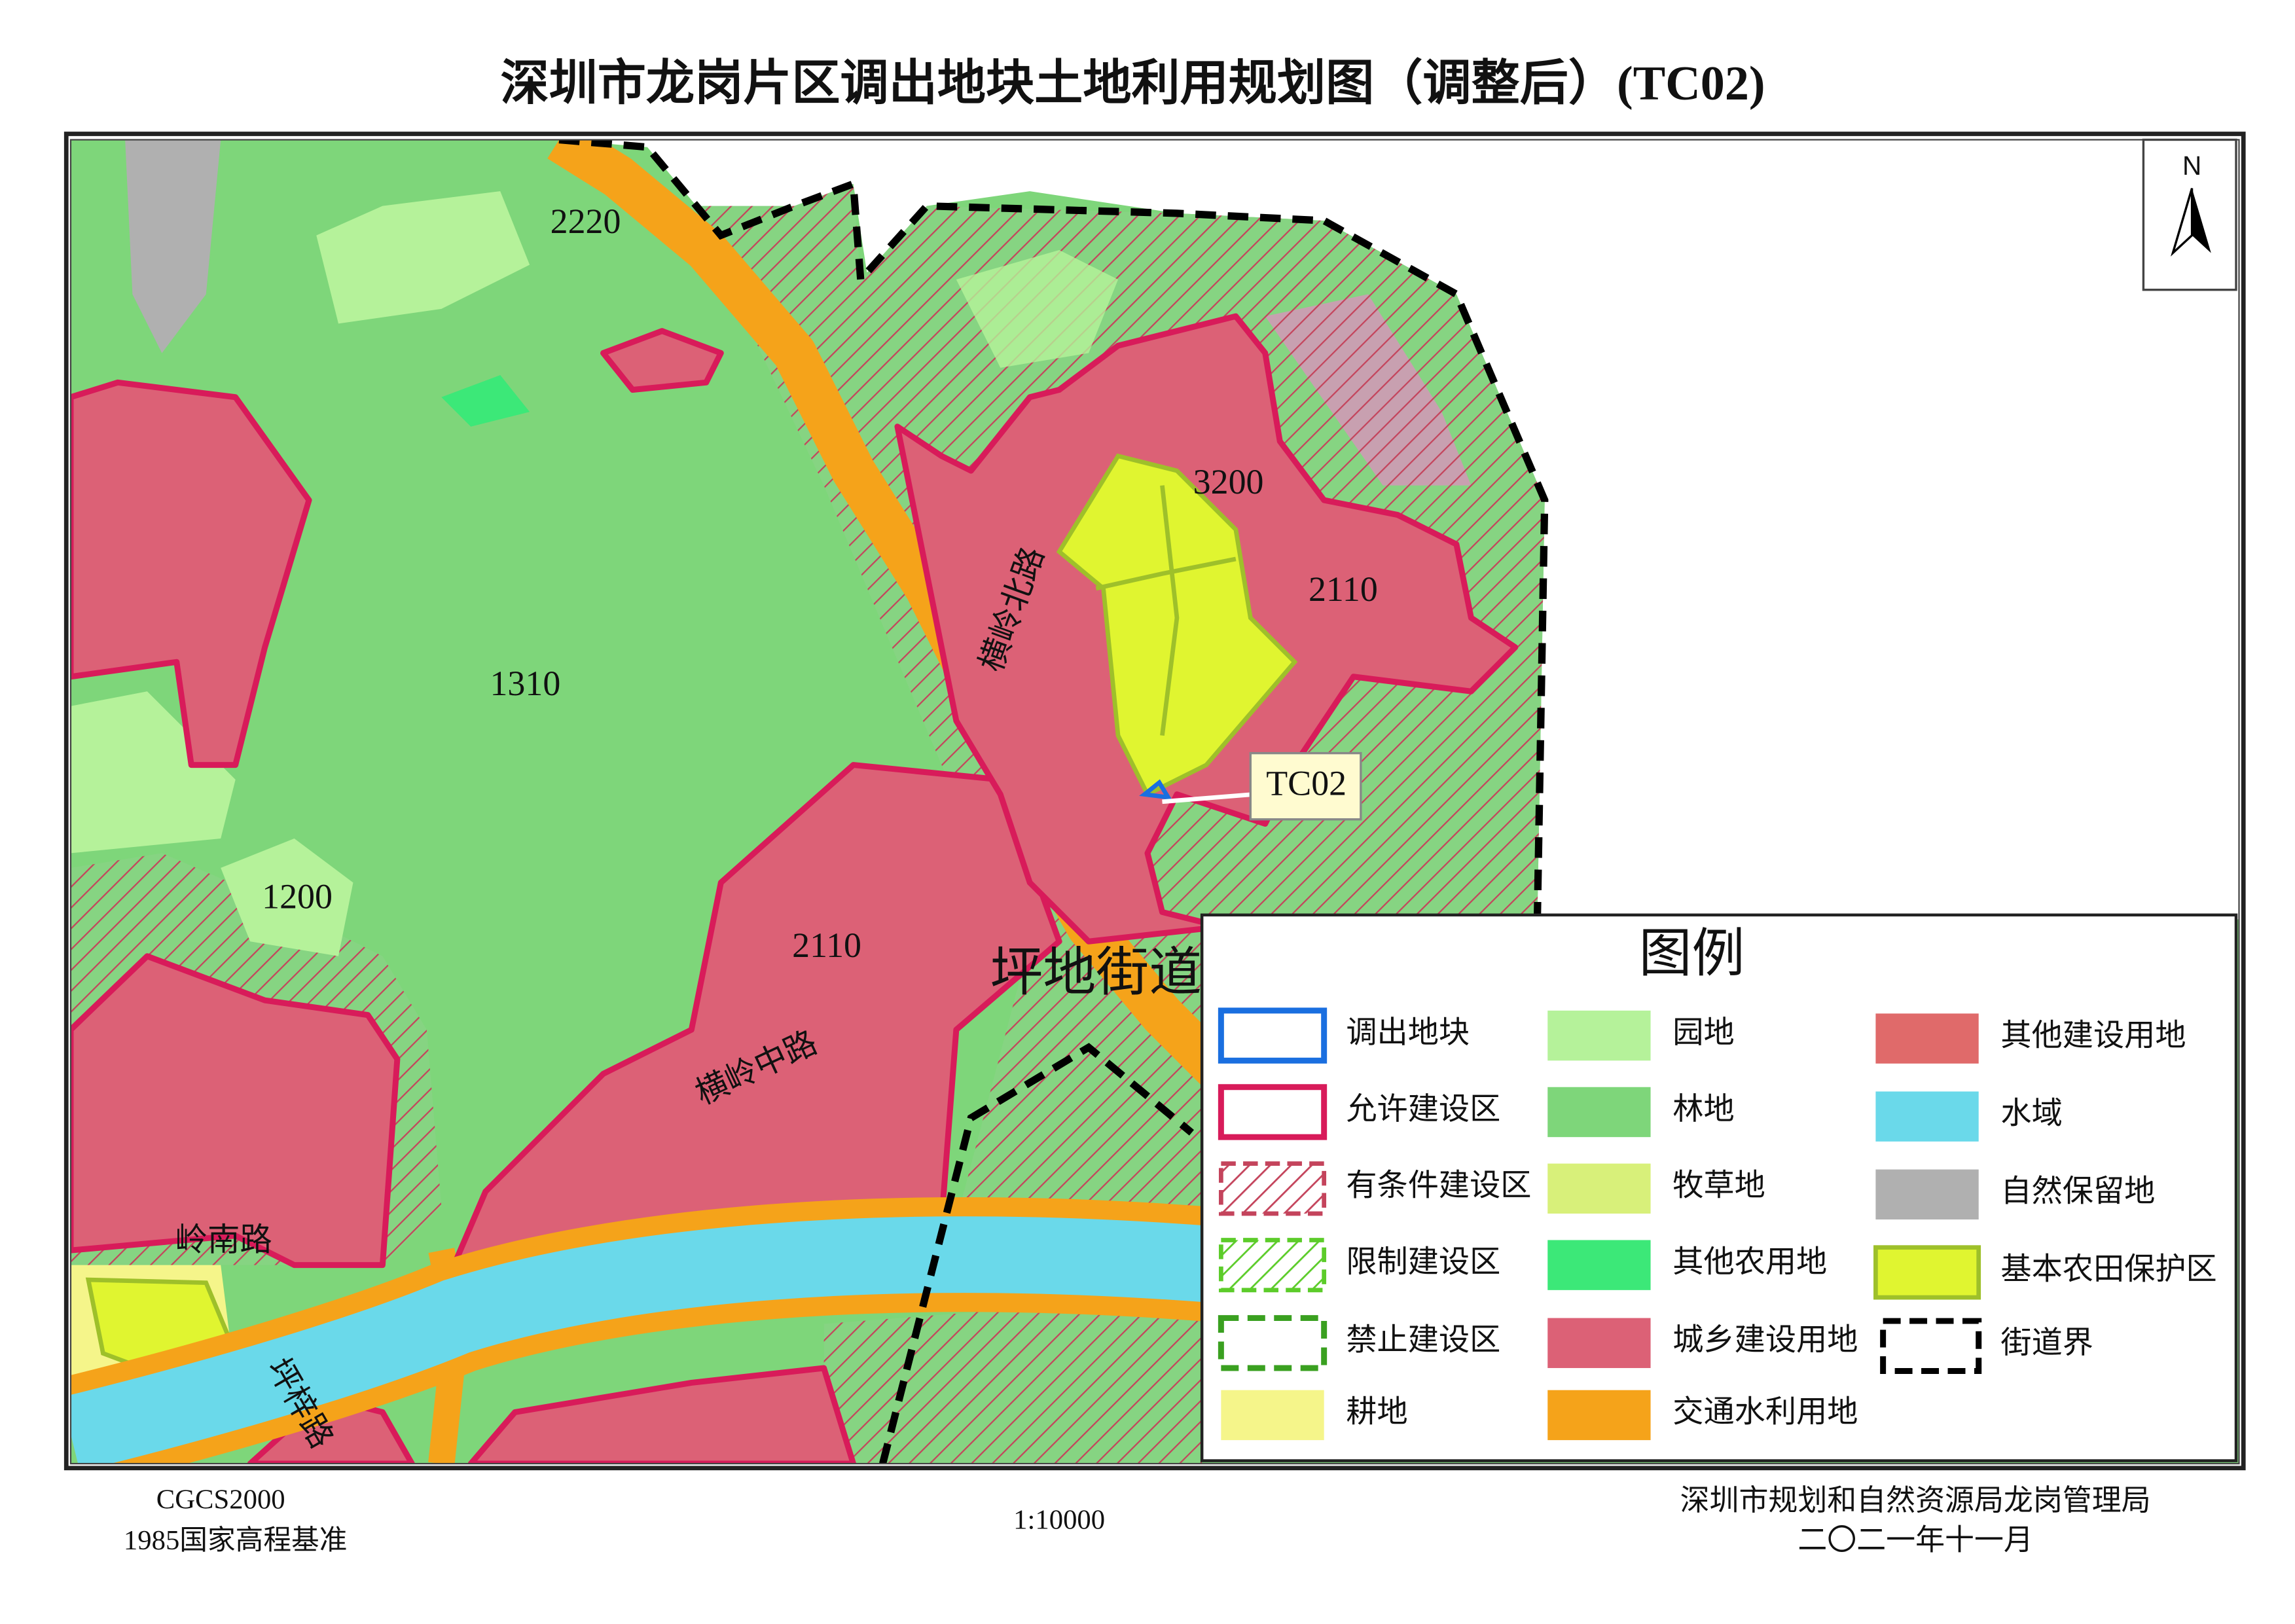 The width and height of the screenshot is (2295, 1624). I want to click on legend-label: 水域, so click(2031, 1114).